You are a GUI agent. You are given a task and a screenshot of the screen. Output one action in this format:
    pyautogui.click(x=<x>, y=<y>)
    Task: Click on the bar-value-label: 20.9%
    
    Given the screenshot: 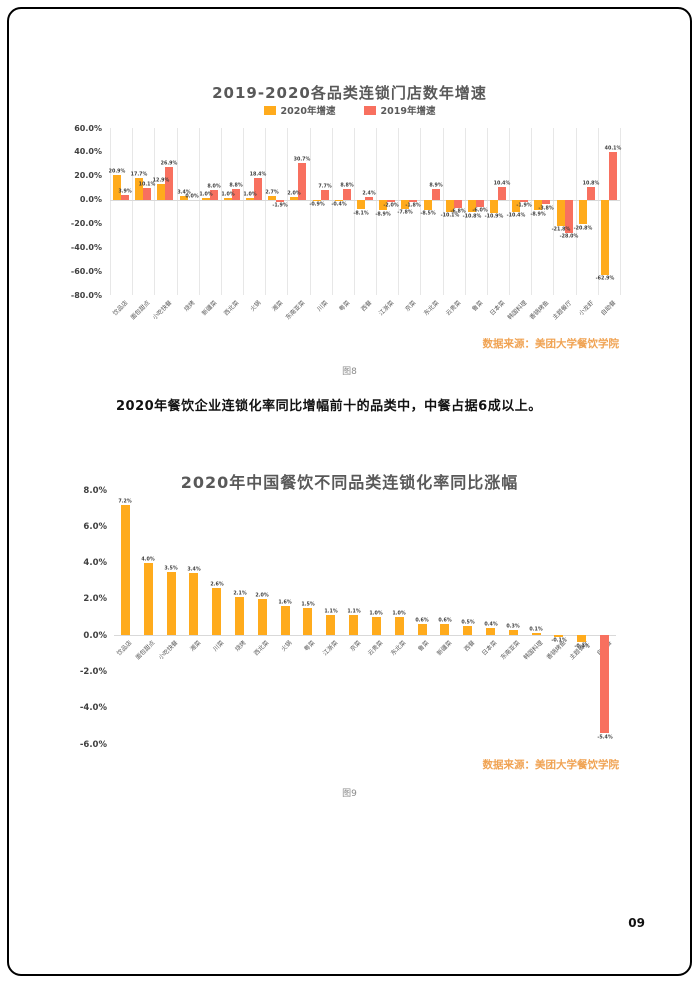 What is the action you would take?
    pyautogui.click(x=117, y=171)
    